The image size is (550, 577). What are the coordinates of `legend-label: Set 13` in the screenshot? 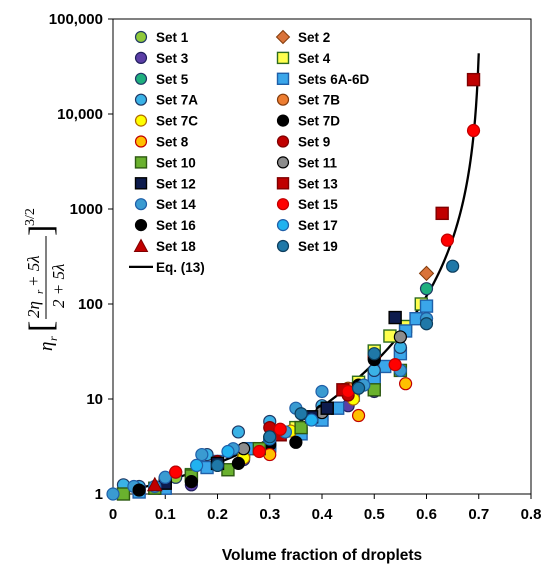 It's located at (318, 183).